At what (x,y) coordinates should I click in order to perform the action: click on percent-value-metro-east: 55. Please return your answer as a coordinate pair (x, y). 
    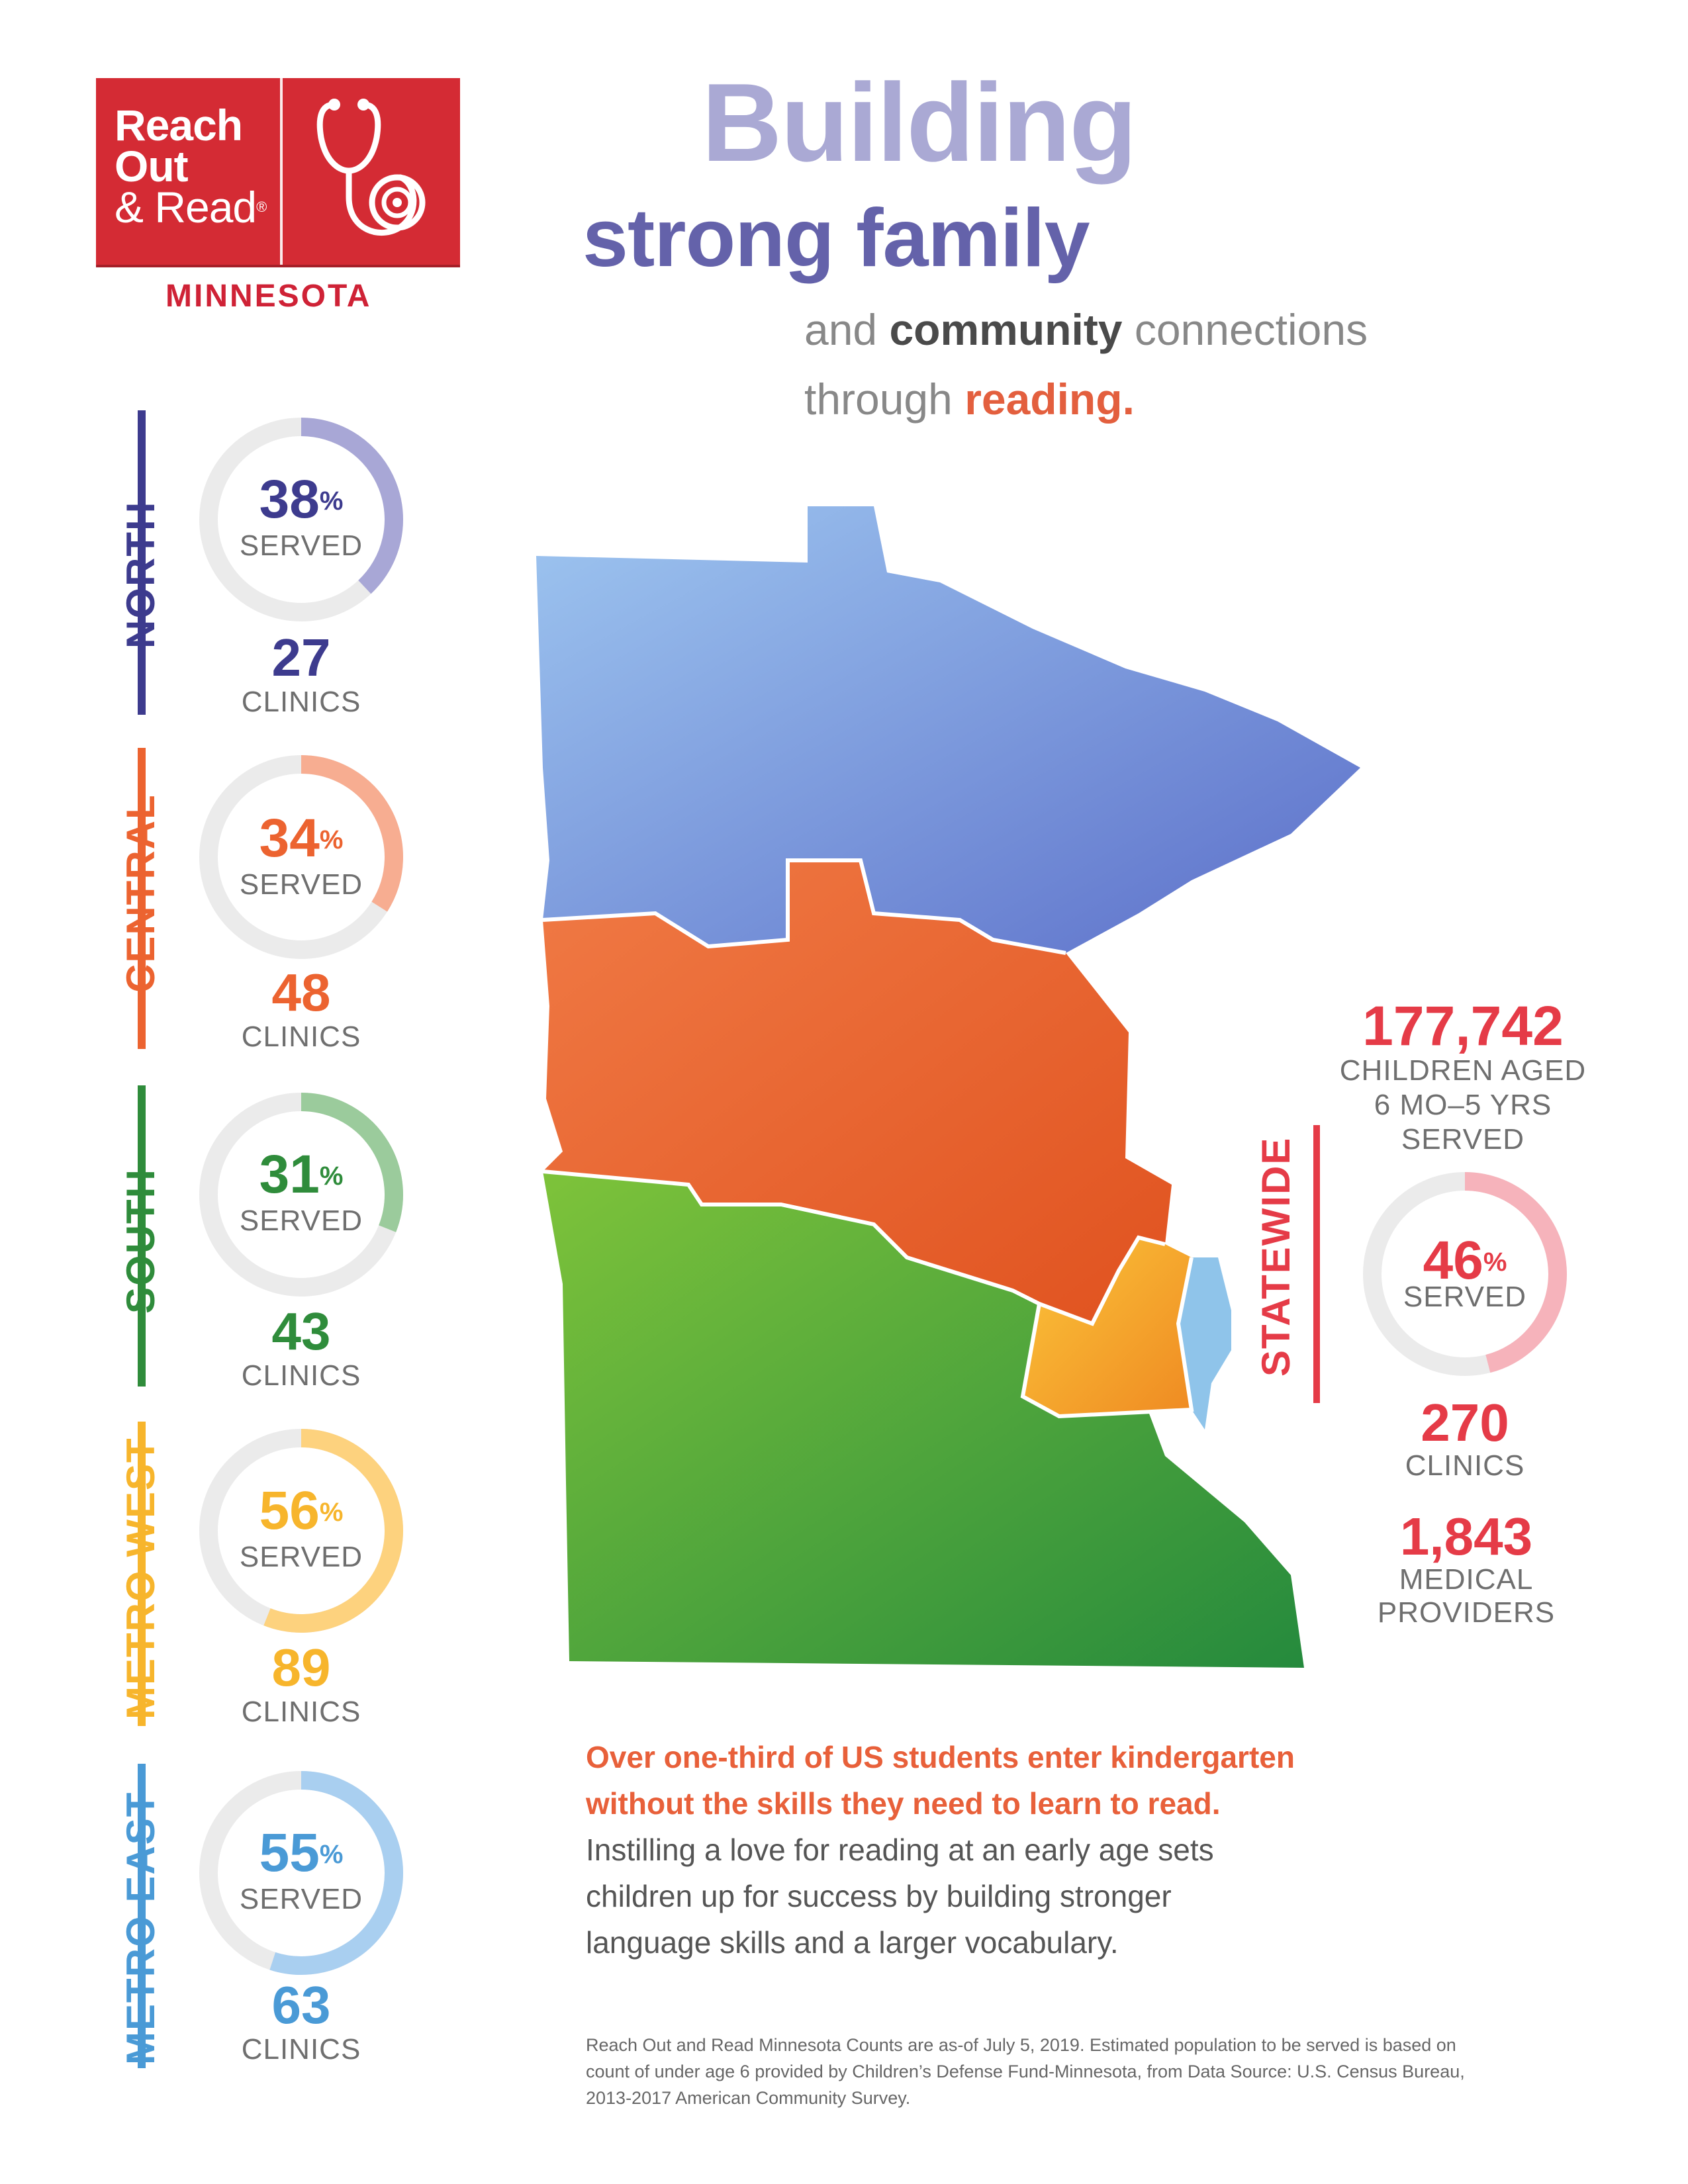
    Looking at the image, I should click on (289, 1853).